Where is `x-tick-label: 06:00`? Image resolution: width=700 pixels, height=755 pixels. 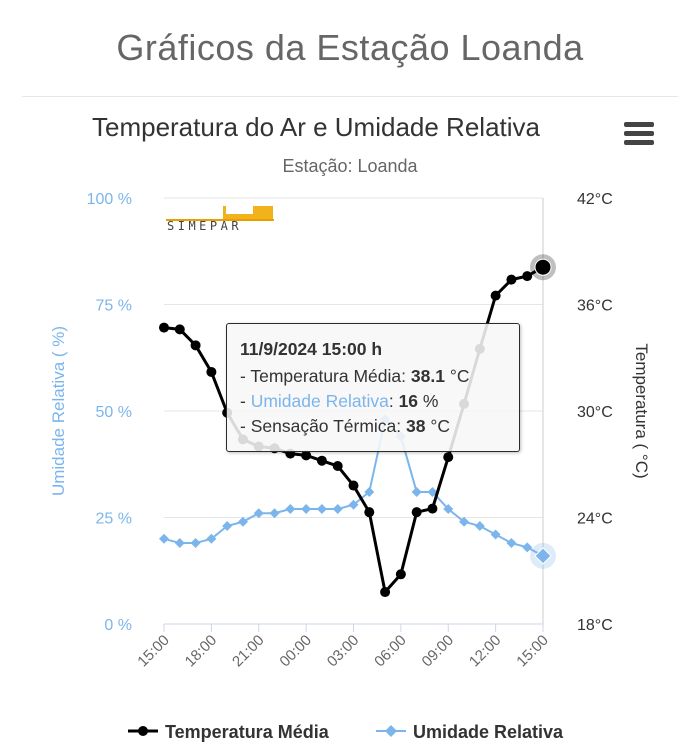 x-tick-label: 06:00 is located at coordinates (390, 651).